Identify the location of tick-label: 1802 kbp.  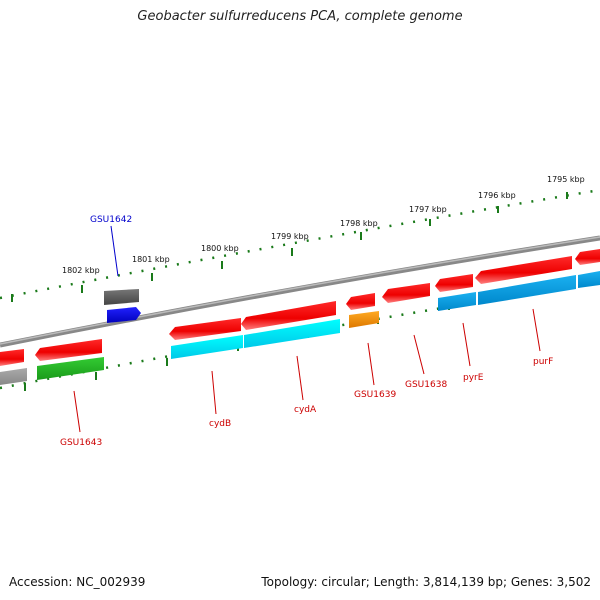
(81, 270).